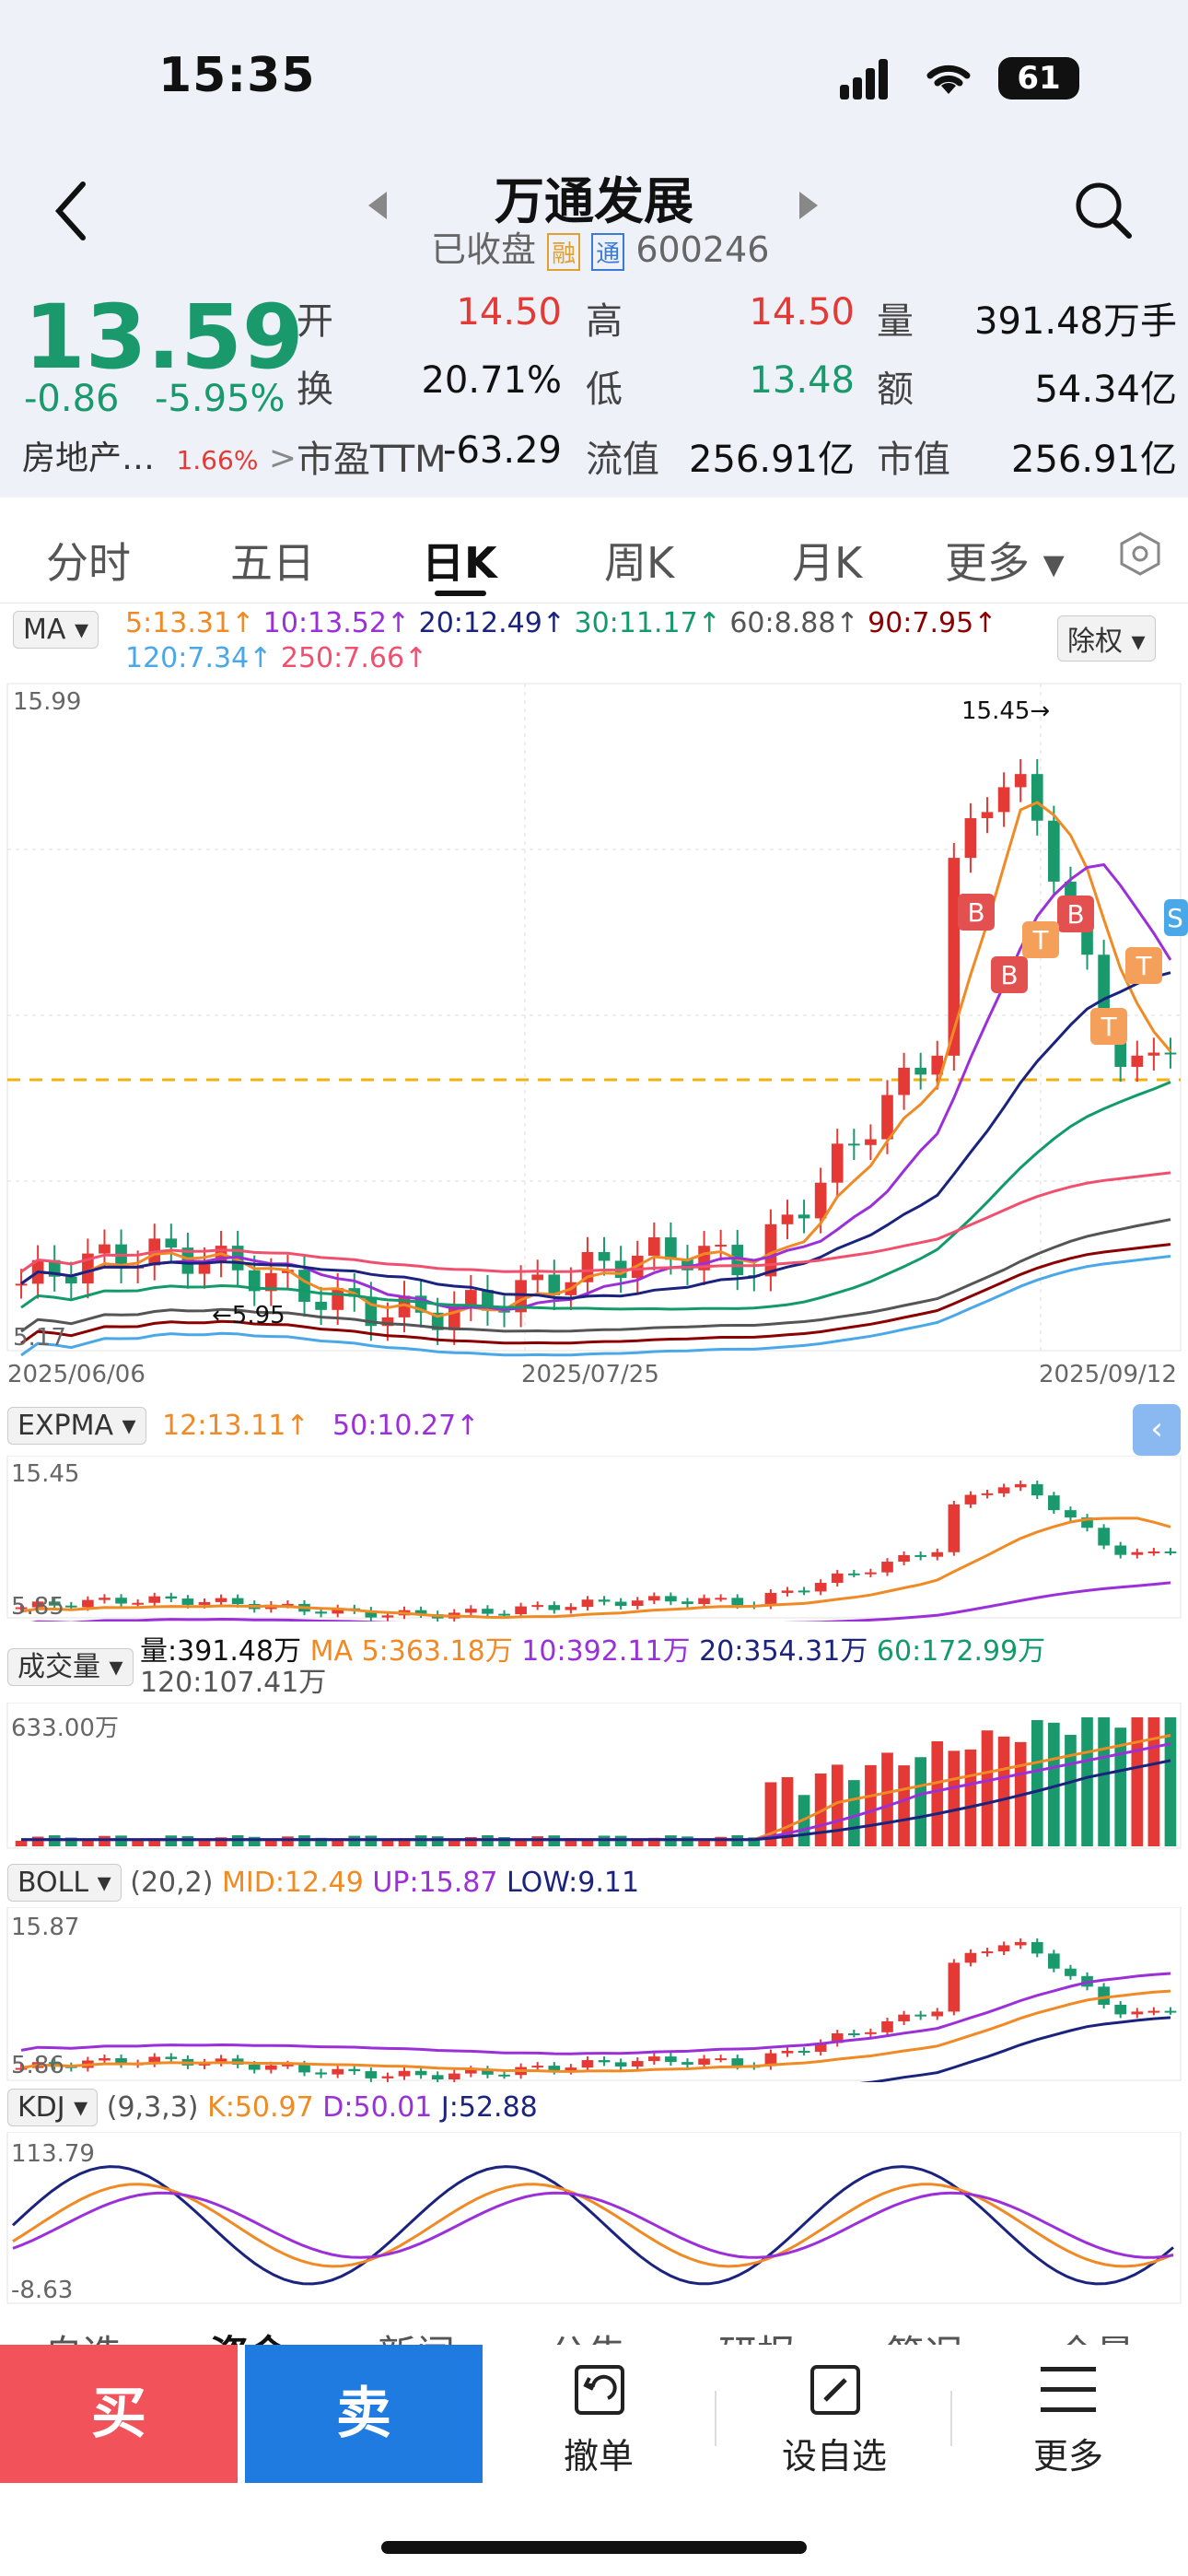  Describe the element at coordinates (895, 321) in the screenshot. I see `volume-label: 量` at that location.